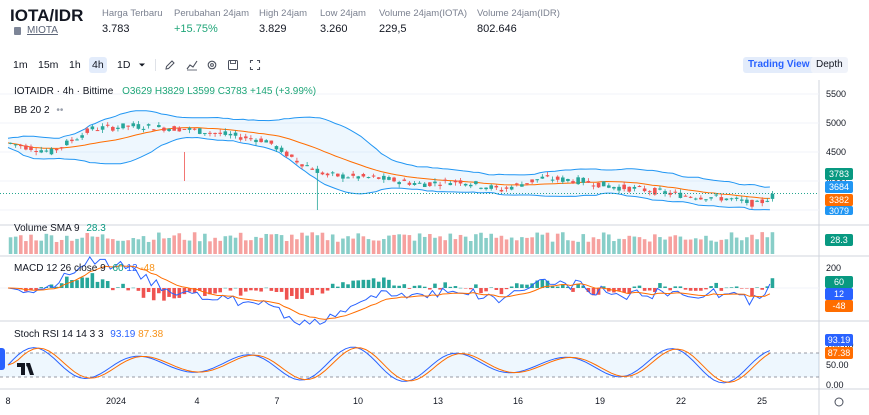  I want to click on time-axis-label: 4, so click(196, 401).